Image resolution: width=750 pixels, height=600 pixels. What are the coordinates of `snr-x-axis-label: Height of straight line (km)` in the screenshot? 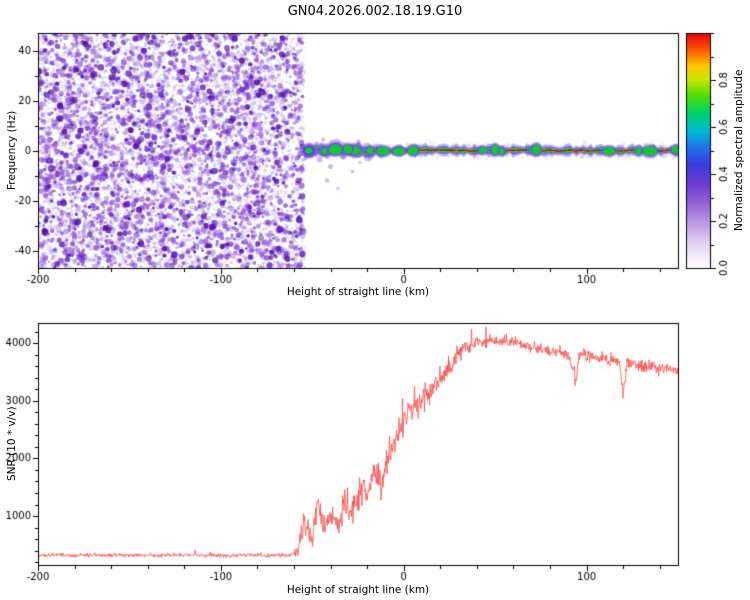 It's located at (358, 590).